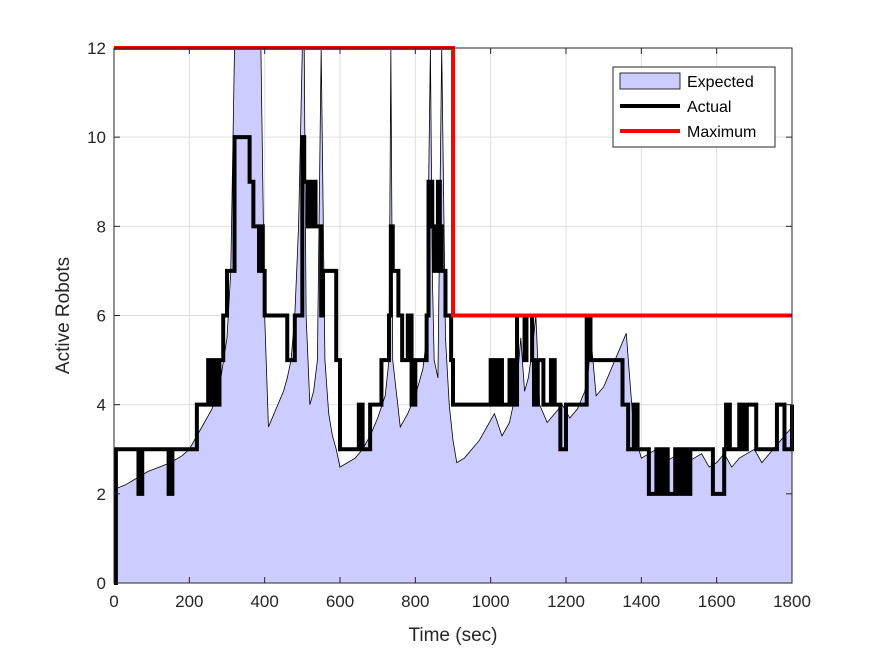 This screenshot has height=656, width=875. I want to click on x-axis-label: Time (sec), so click(452, 635).